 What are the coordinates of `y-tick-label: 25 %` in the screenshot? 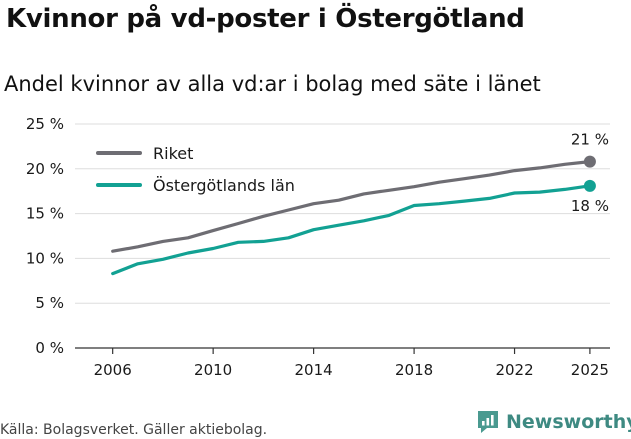 It's located at (45, 124).